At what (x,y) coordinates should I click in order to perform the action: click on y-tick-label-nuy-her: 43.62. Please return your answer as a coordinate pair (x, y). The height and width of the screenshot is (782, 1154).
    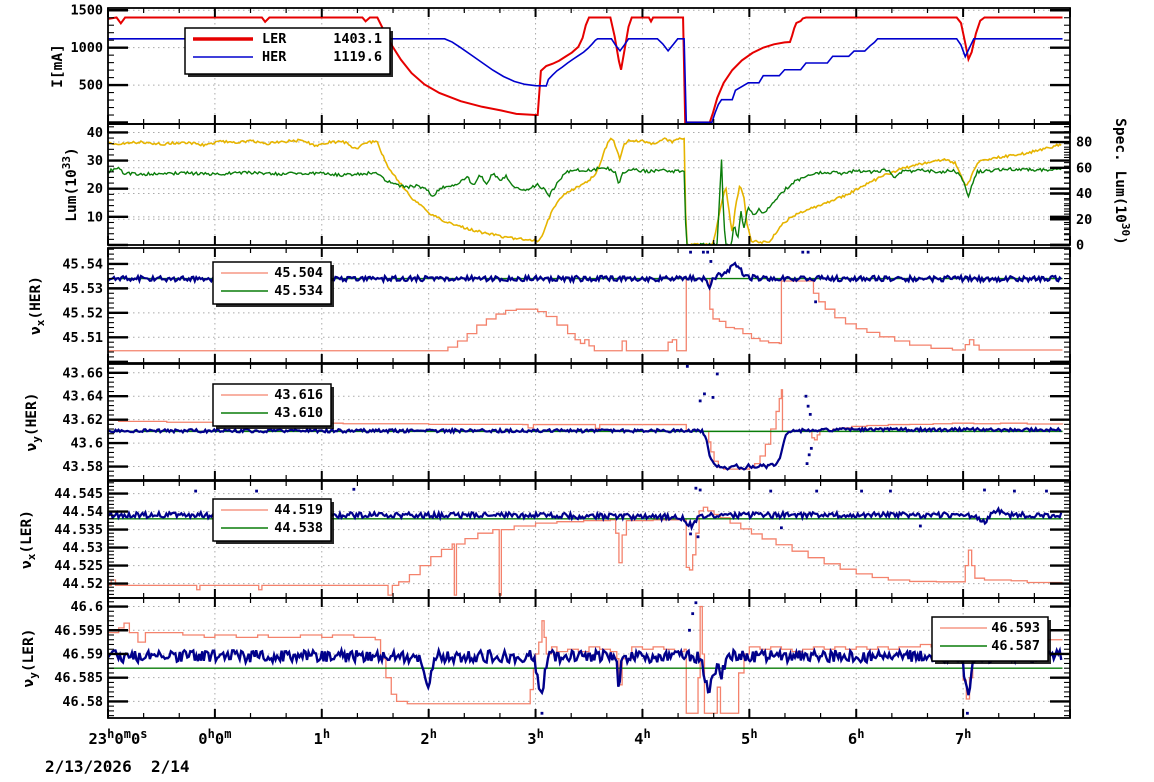
    Looking at the image, I should click on (82, 420).